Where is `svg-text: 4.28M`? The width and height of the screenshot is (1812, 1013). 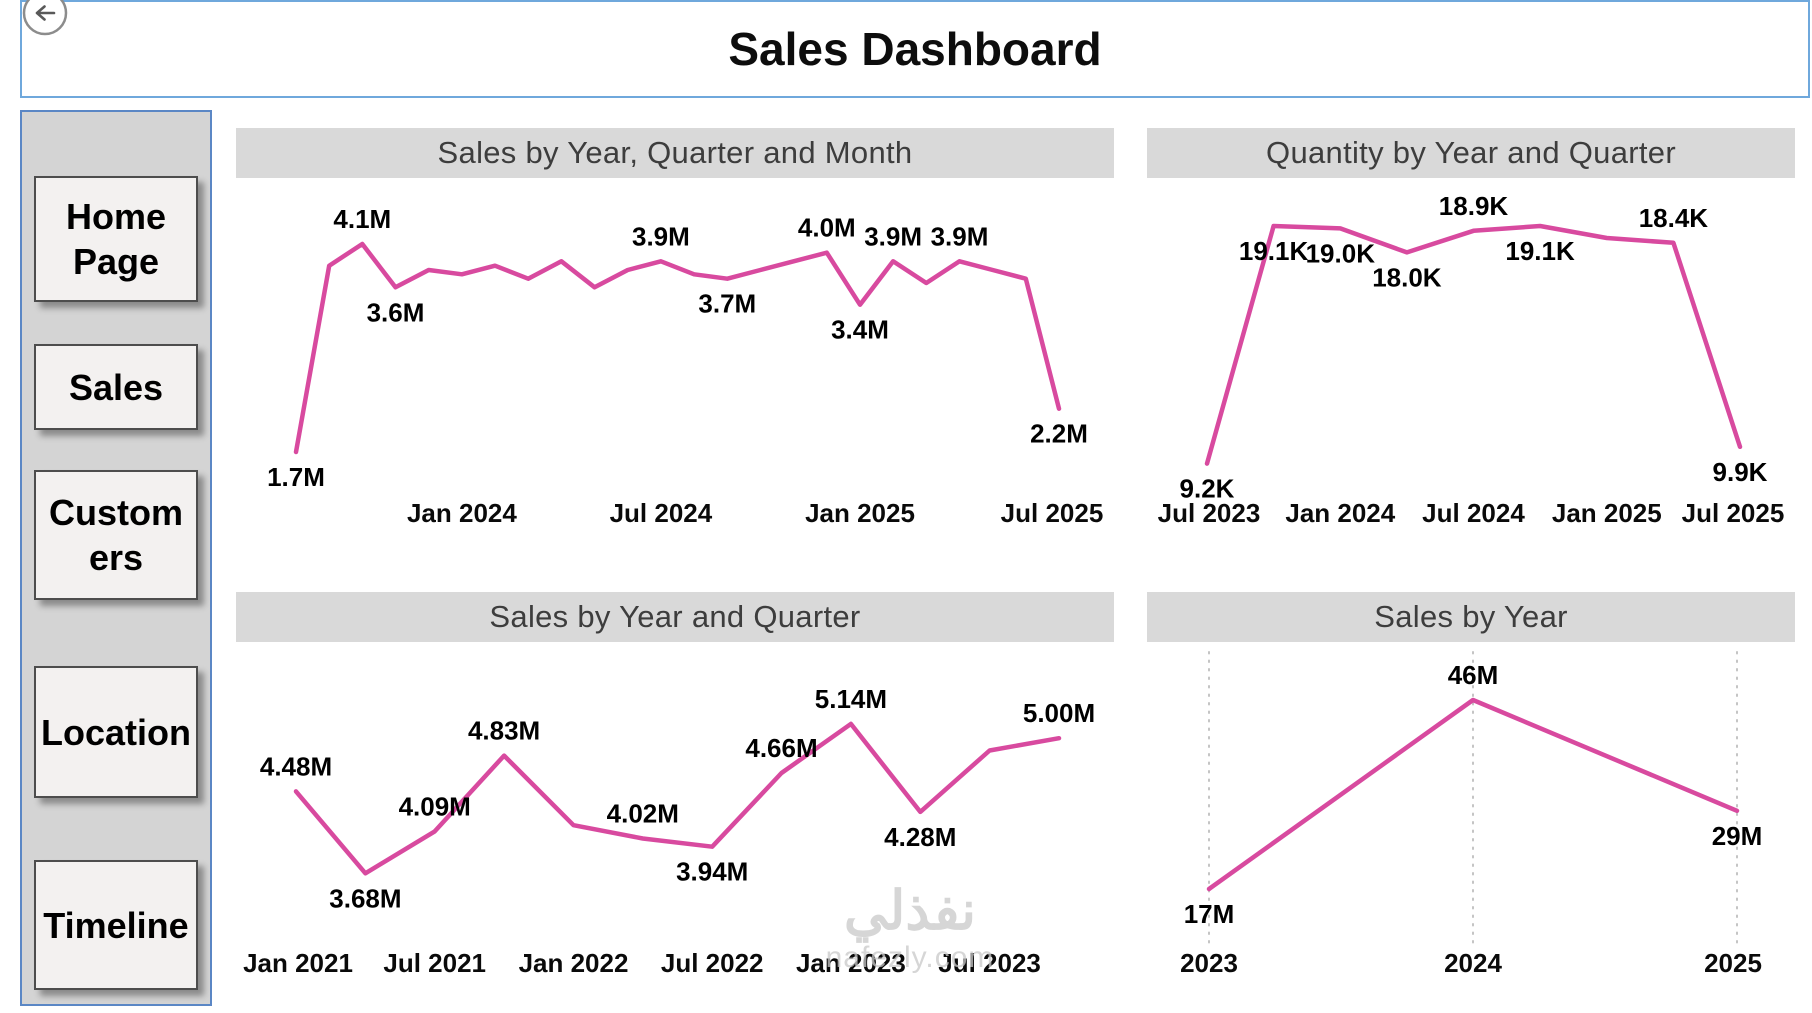 svg-text: 4.28M is located at coordinates (920, 837).